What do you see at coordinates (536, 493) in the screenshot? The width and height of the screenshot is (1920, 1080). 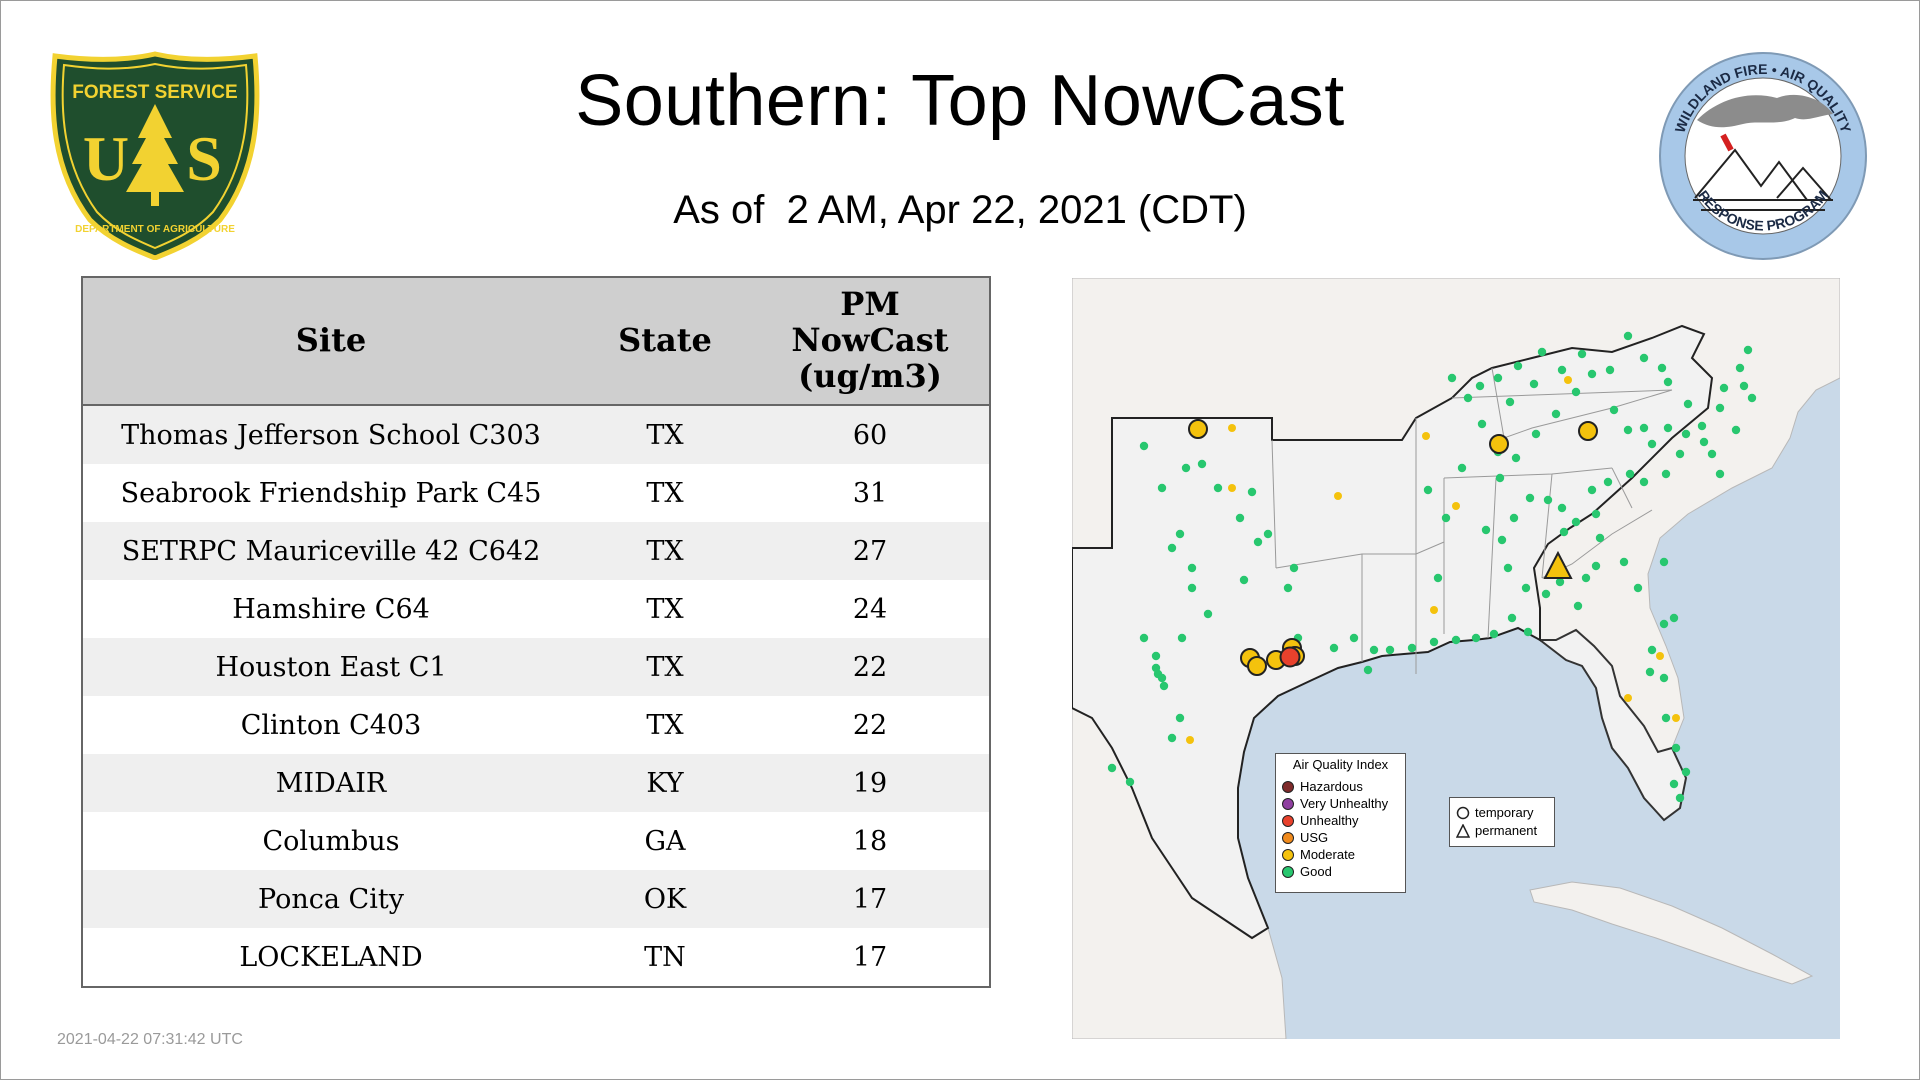 I see `table-row: Seabrook Friendship Park C45 TX 31` at bounding box center [536, 493].